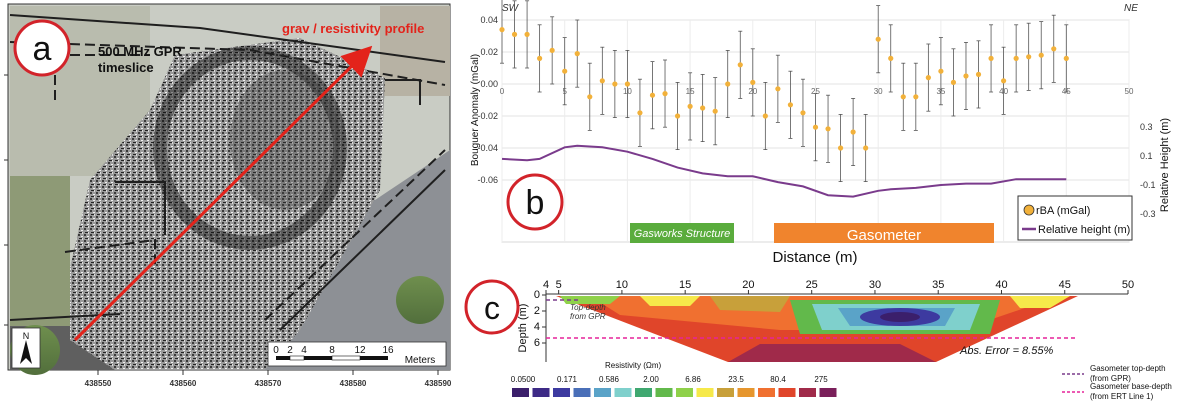 This screenshot has height=401, width=1179. Describe the element at coordinates (938, 285) in the screenshot. I see `c-x-tick-label: 35` at that location.